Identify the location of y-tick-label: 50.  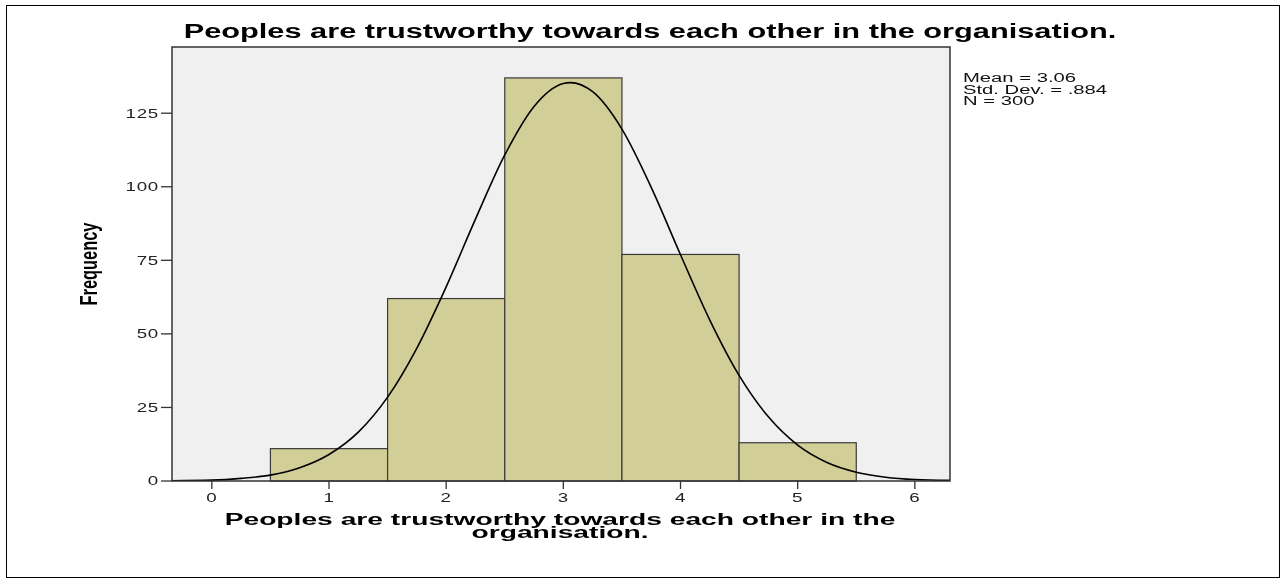
(147, 334).